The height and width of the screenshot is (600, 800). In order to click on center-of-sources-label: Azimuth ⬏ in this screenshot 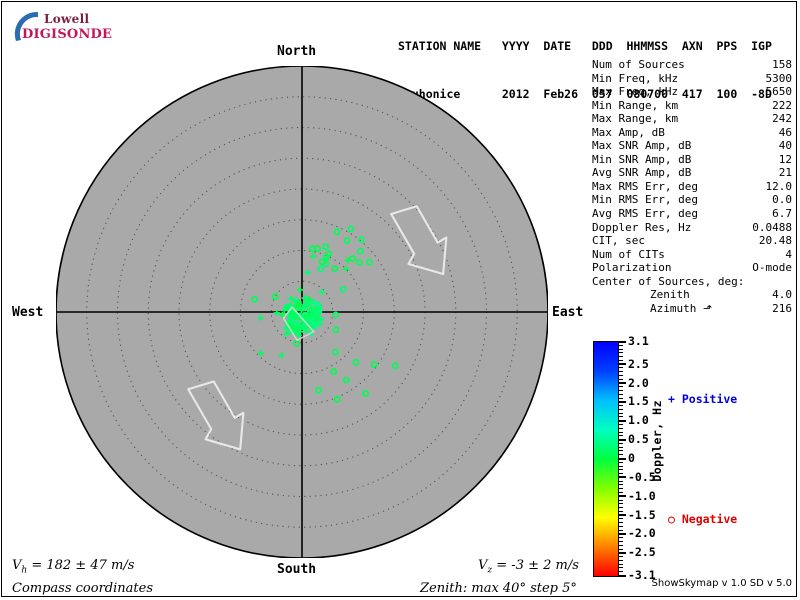, I will do `click(681, 308)`.